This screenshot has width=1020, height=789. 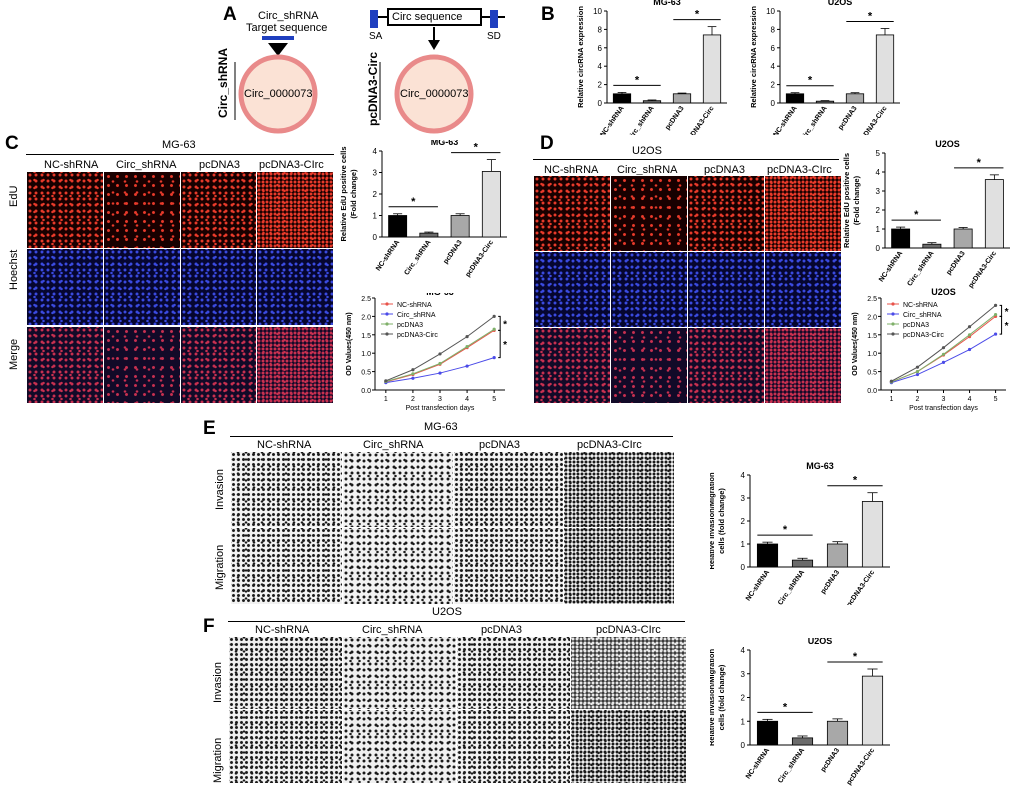 I want to click on y-tick-label: 0, so click(x=773, y=103).